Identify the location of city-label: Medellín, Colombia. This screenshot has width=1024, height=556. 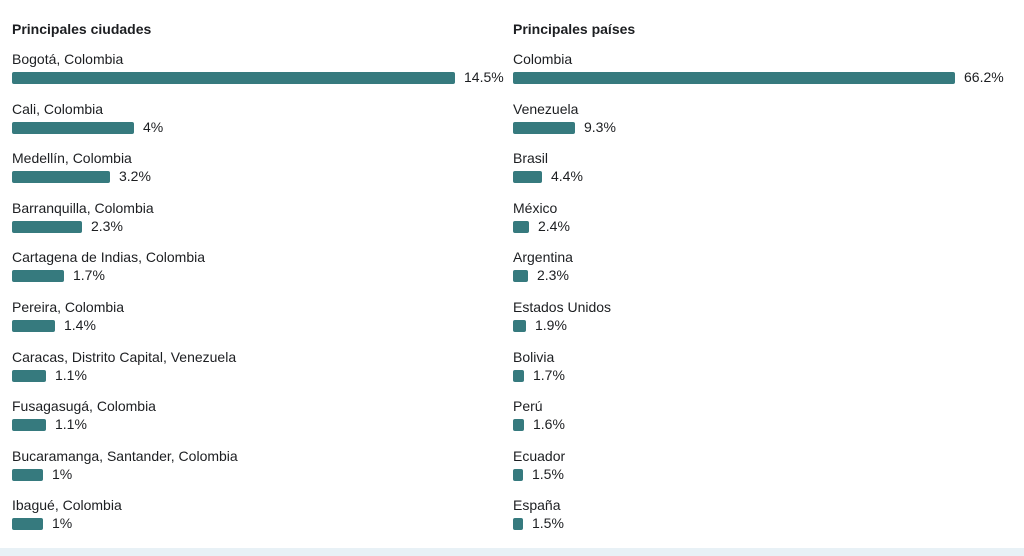
(72, 158).